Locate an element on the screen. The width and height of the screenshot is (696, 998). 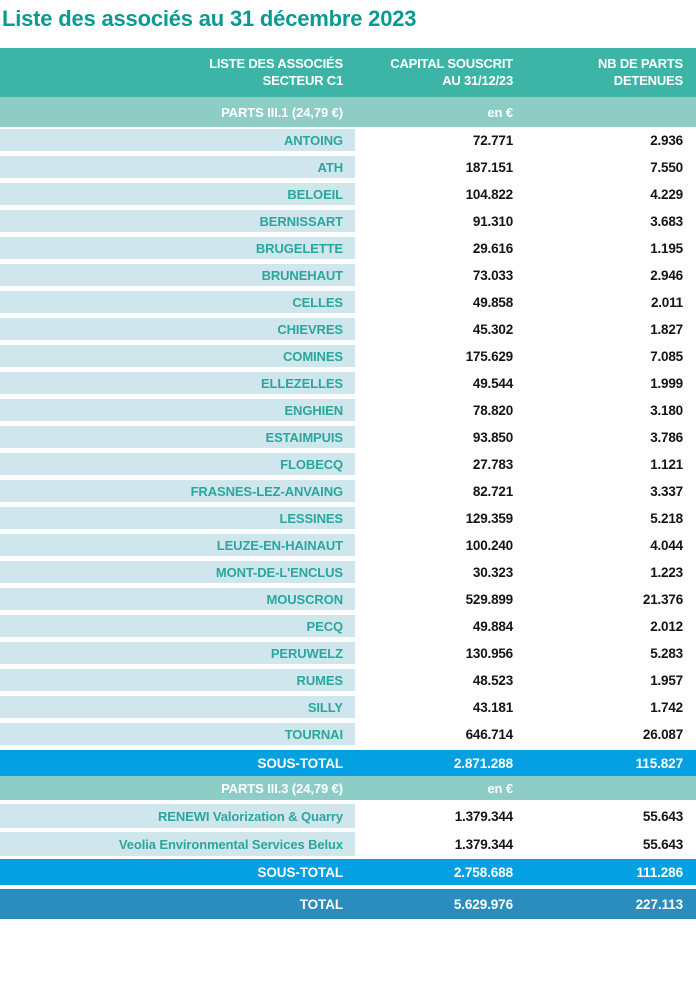
parts-value: 2.012 is located at coordinates (608, 626).